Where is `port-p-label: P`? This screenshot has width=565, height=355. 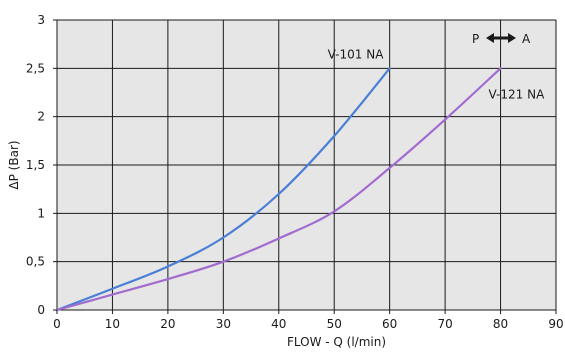 port-p-label: P is located at coordinates (475, 39).